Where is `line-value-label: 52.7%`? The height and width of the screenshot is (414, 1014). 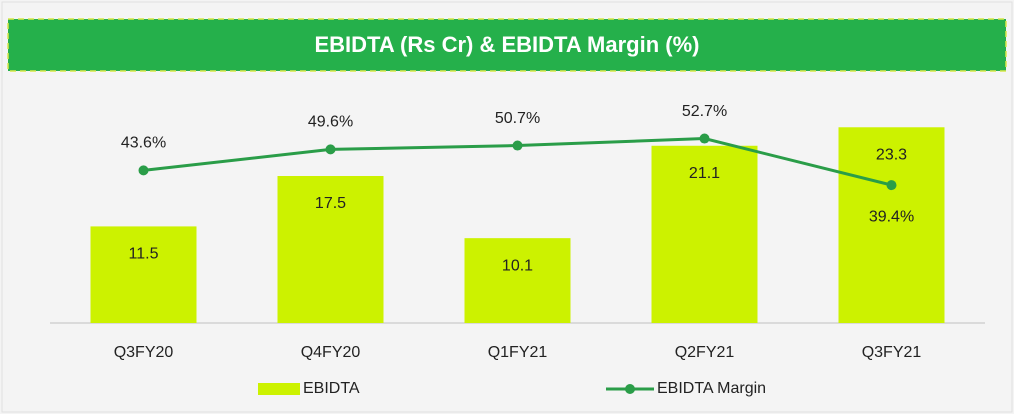
line-value-label: 52.7% is located at coordinates (704, 111).